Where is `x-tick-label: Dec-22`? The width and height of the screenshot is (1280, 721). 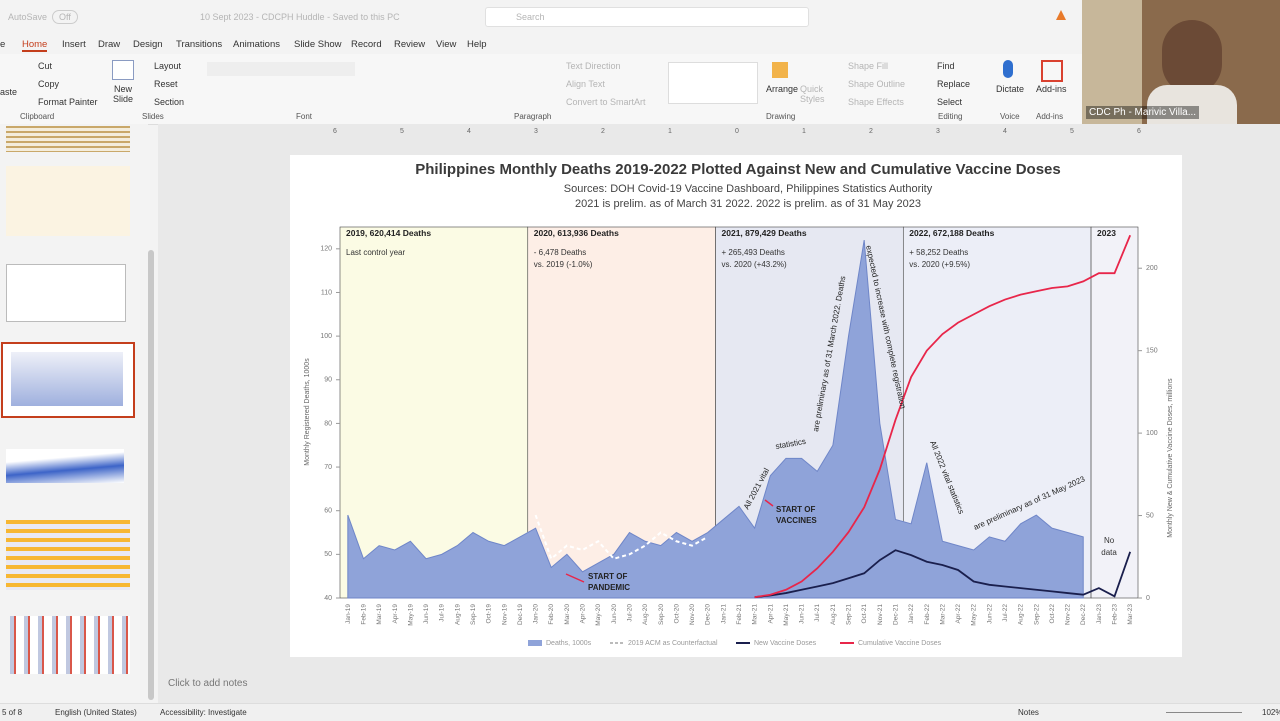 x-tick-label: Dec-22 is located at coordinates (1083, 614).